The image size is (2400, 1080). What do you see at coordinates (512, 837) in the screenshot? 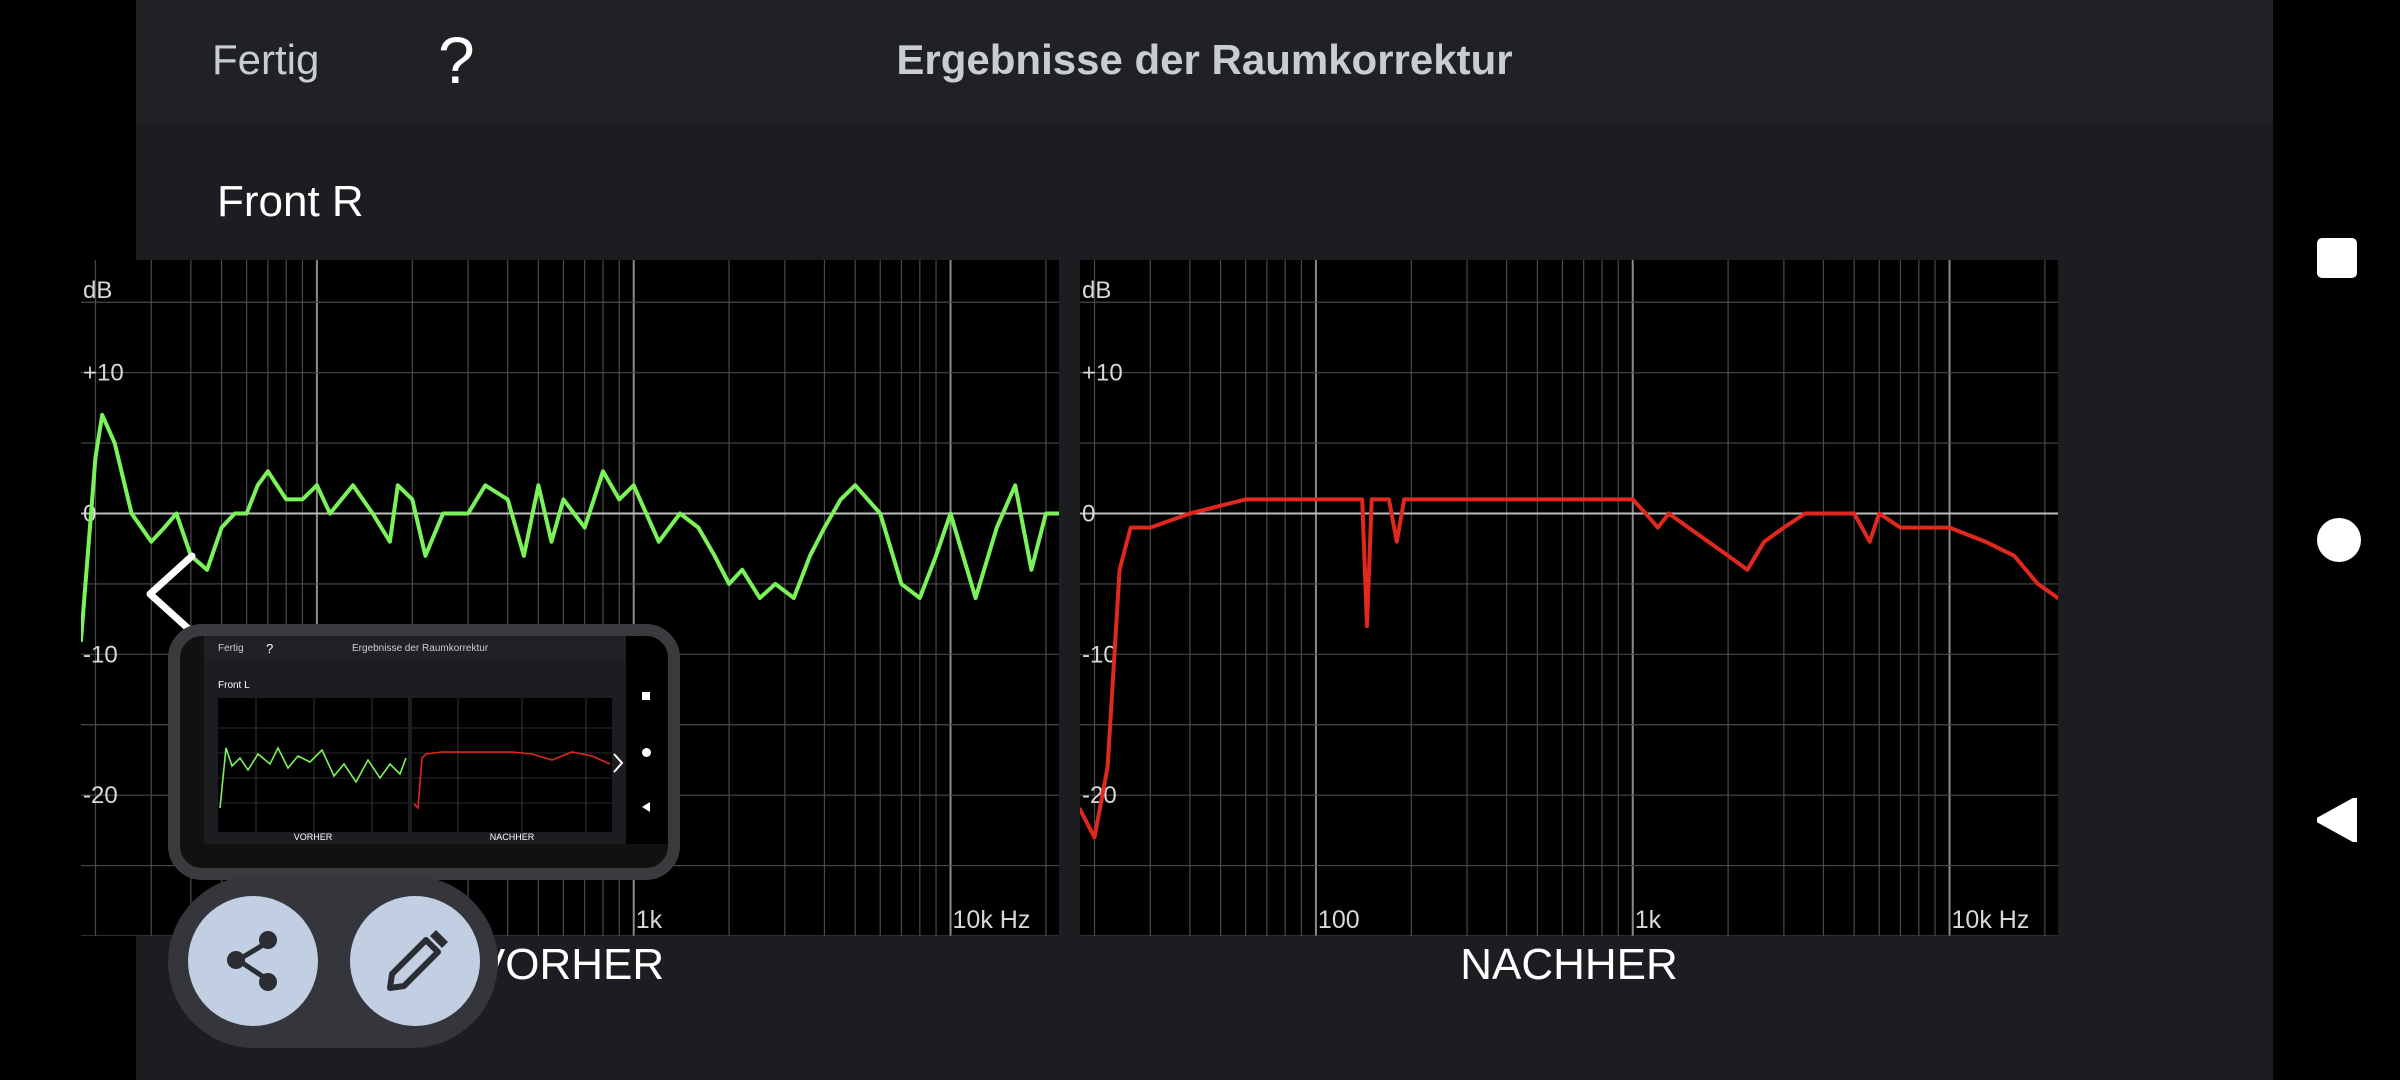
I see `thumbnail-after-caption: NACHHER` at bounding box center [512, 837].